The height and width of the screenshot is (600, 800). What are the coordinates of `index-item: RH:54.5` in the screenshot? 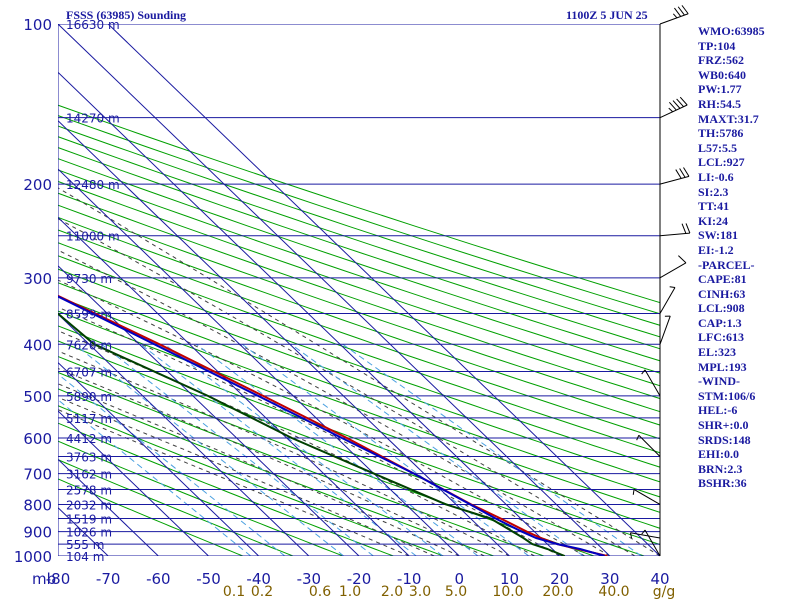 It's located at (719, 103).